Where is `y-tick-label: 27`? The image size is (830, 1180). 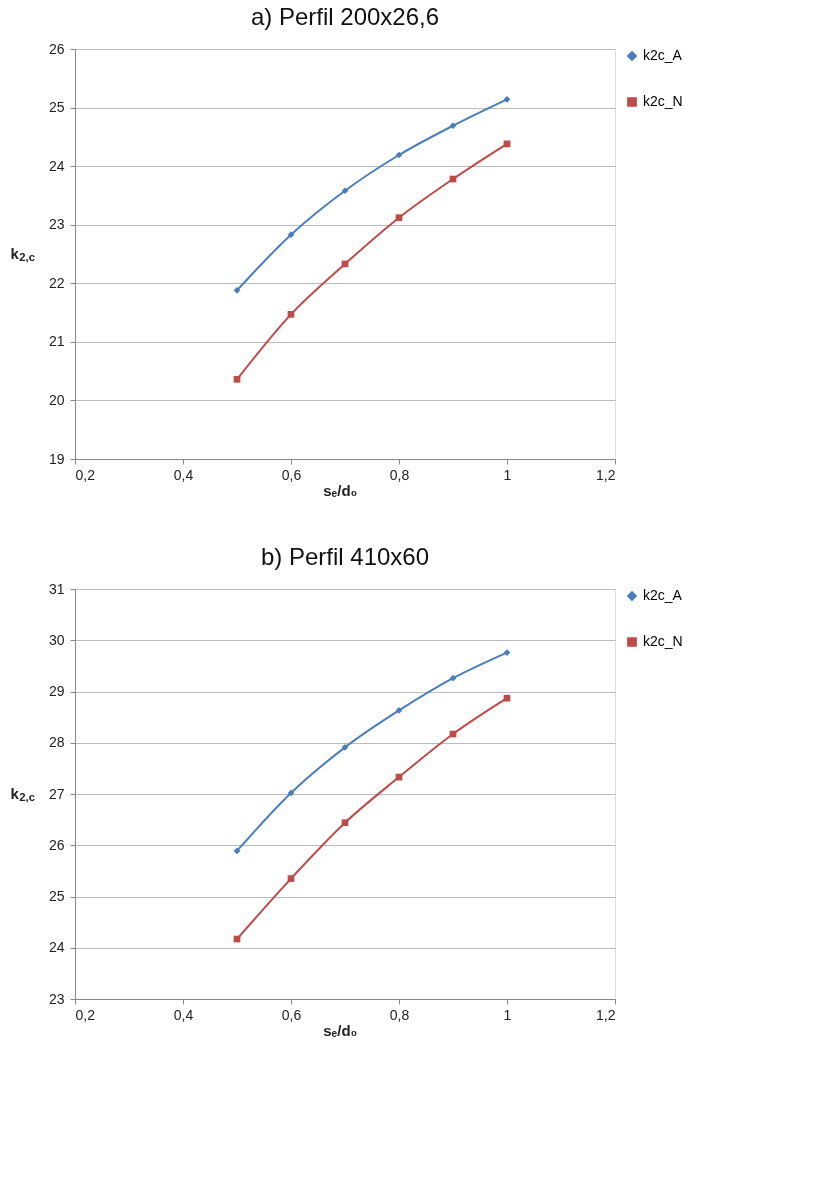
y-tick-label: 27 is located at coordinates (56, 793).